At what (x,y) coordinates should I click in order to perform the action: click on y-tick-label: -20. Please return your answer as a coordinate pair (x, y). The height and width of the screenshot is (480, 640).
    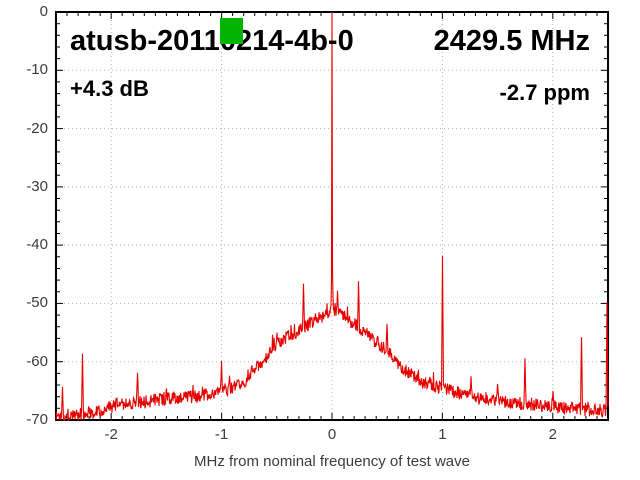
    Looking at the image, I should click on (37, 128).